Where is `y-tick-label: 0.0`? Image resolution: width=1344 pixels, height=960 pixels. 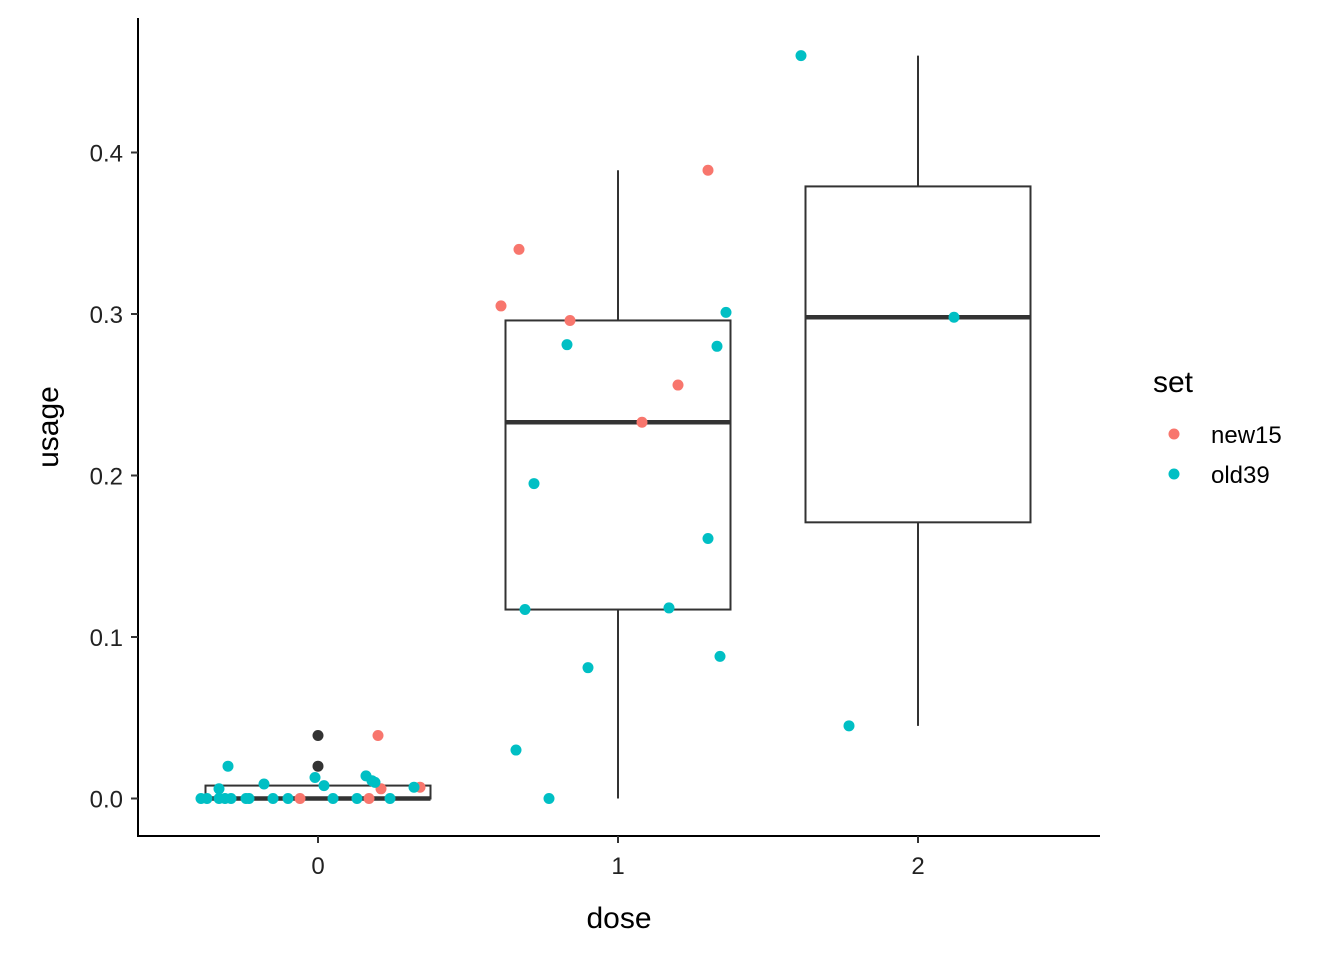
y-tick-label: 0.0 is located at coordinates (106, 800).